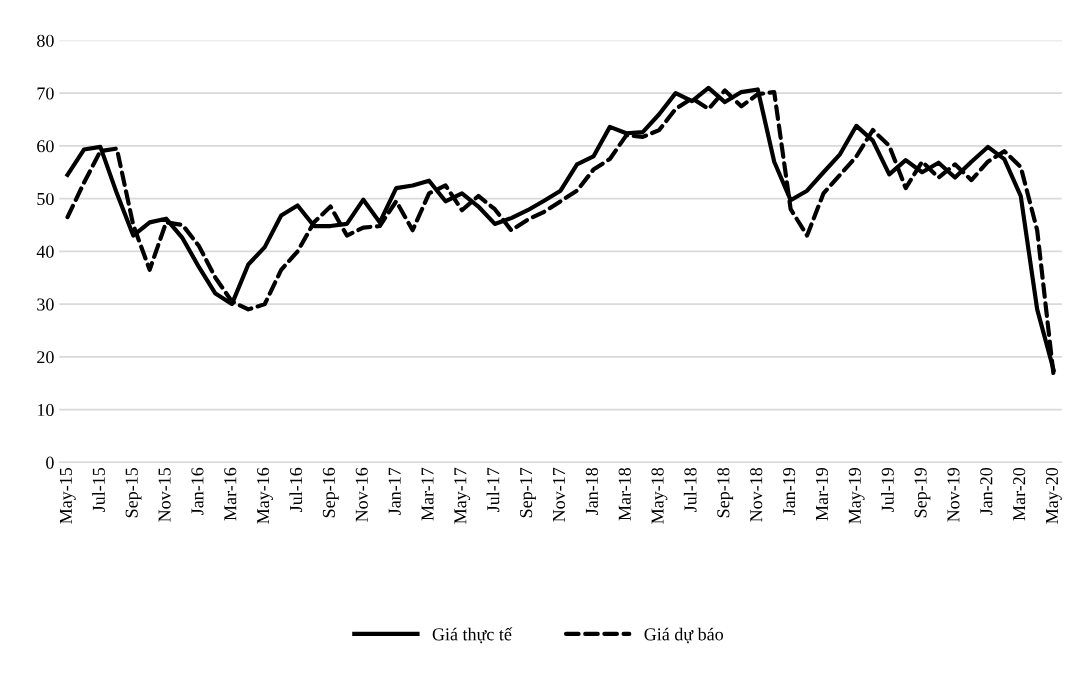 The width and height of the screenshot is (1078, 673). I want to click on x-tick-label: Sep-17, so click(528, 492).